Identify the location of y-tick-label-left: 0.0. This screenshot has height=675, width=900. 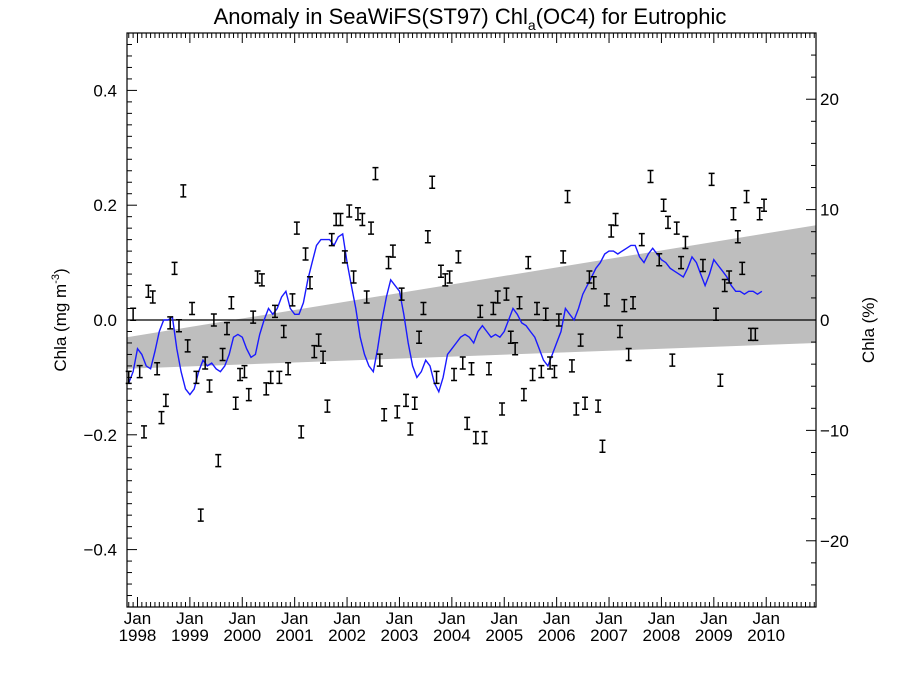
(105, 320).